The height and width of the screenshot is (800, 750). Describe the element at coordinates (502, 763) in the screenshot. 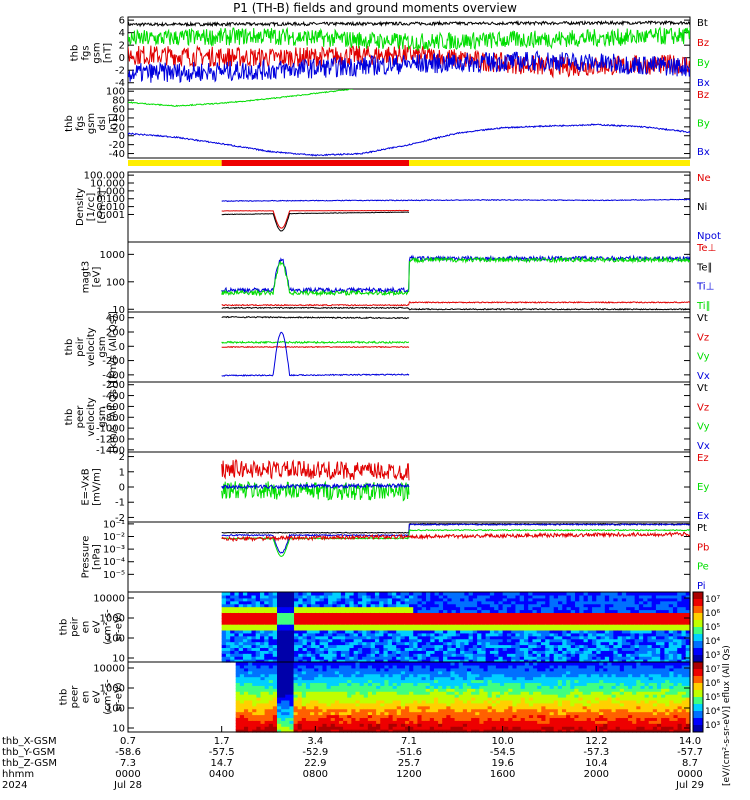

I see `x-axis-value: 19.6` at that location.